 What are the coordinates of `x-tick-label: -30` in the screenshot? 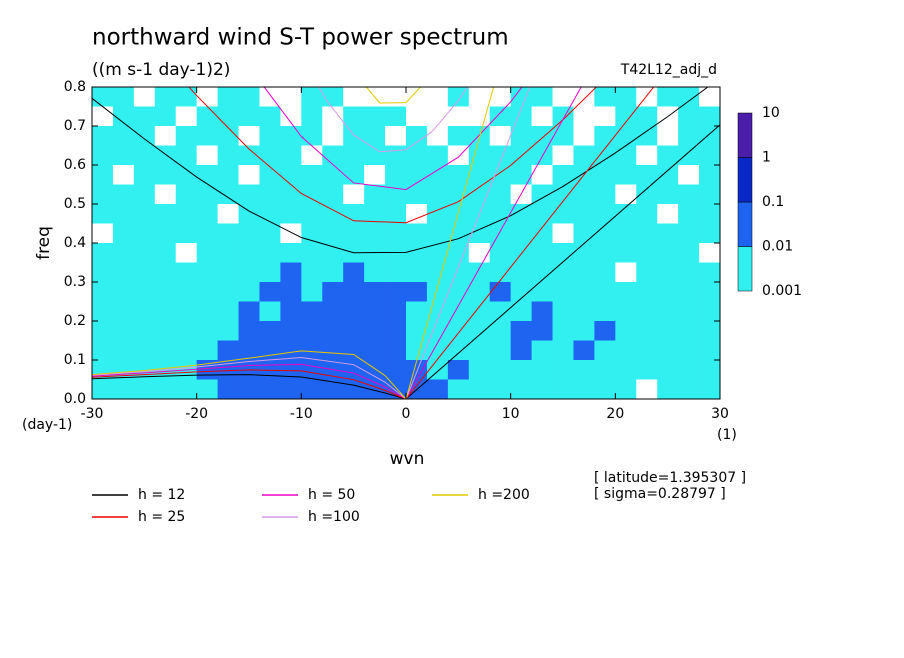 It's located at (92, 414).